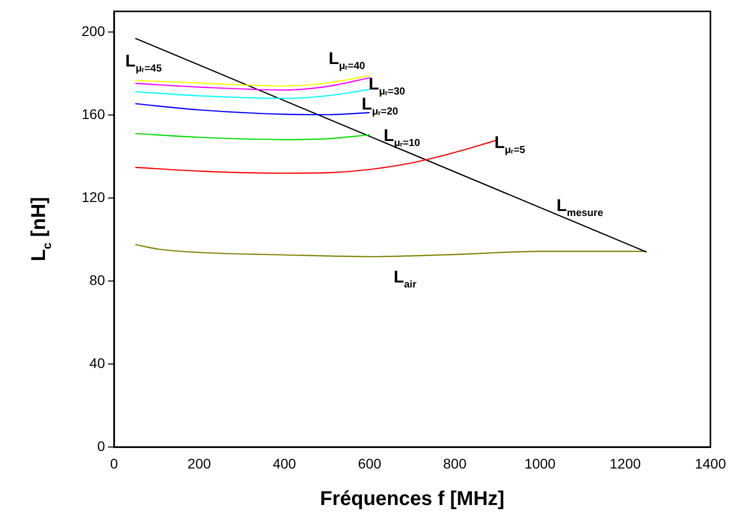  What do you see at coordinates (101, 446) in the screenshot?
I see `y-tick-label: 0` at bounding box center [101, 446].